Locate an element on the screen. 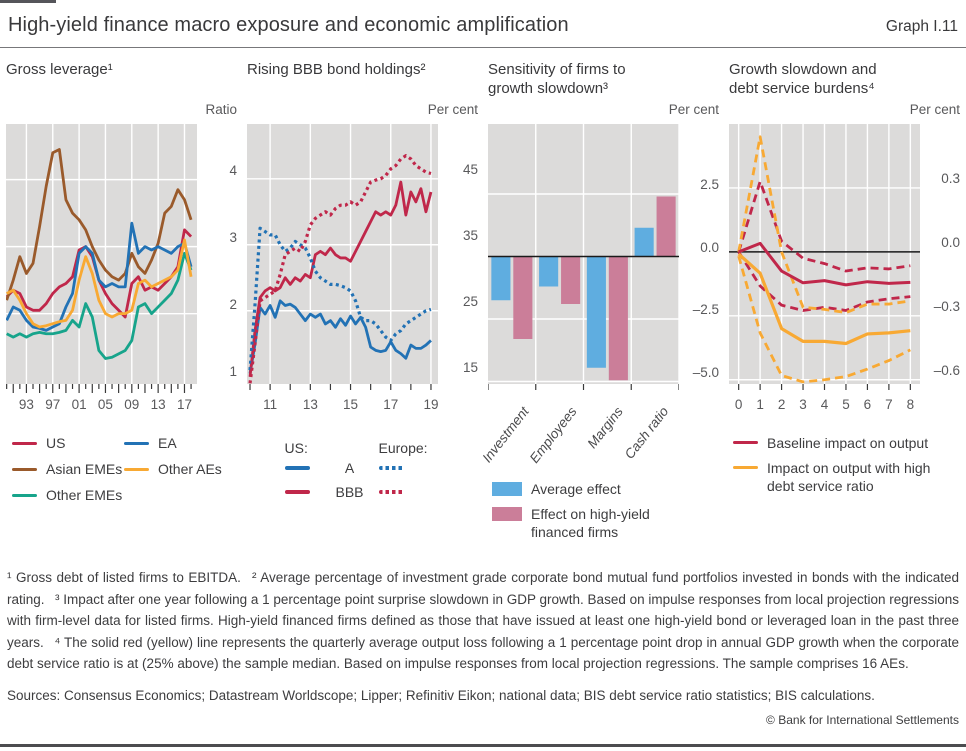 This screenshot has height=751, width=966. y-axis-labels: 15 25 35 45 is located at coordinates (458, 260).